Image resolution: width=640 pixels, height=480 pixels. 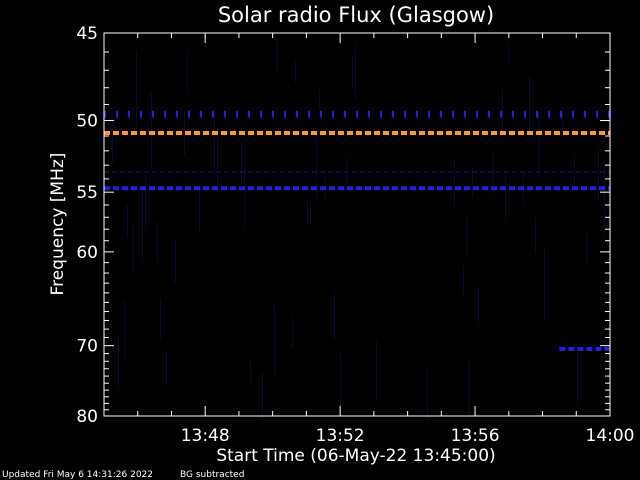 I want to click on x-tick-label: 13:48, so click(x=205, y=436).